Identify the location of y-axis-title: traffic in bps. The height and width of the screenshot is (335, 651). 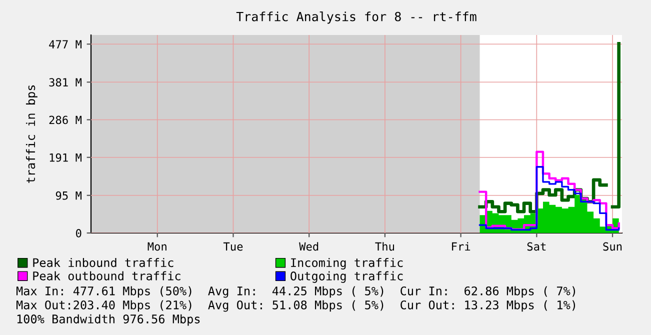
(32, 134).